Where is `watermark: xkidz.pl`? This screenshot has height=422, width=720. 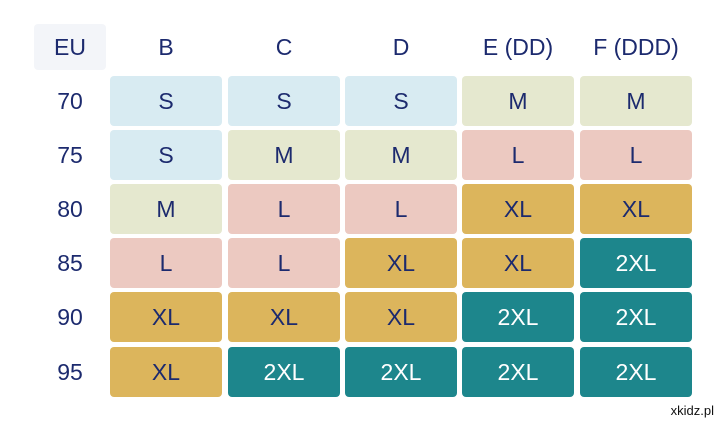 watermark: xkidz.pl is located at coordinates (692, 410).